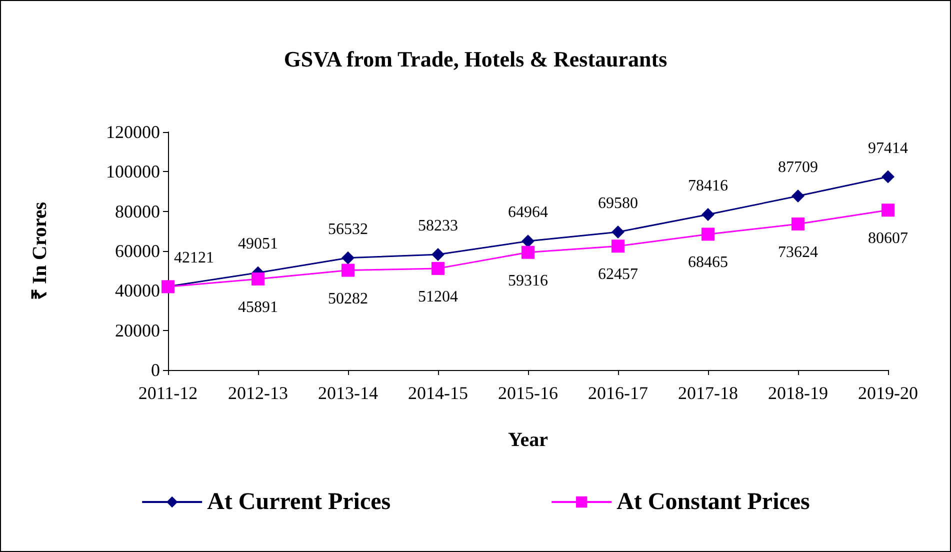 This screenshot has height=552, width=951. I want to click on x-tick-label: 2015-16, so click(528, 393).